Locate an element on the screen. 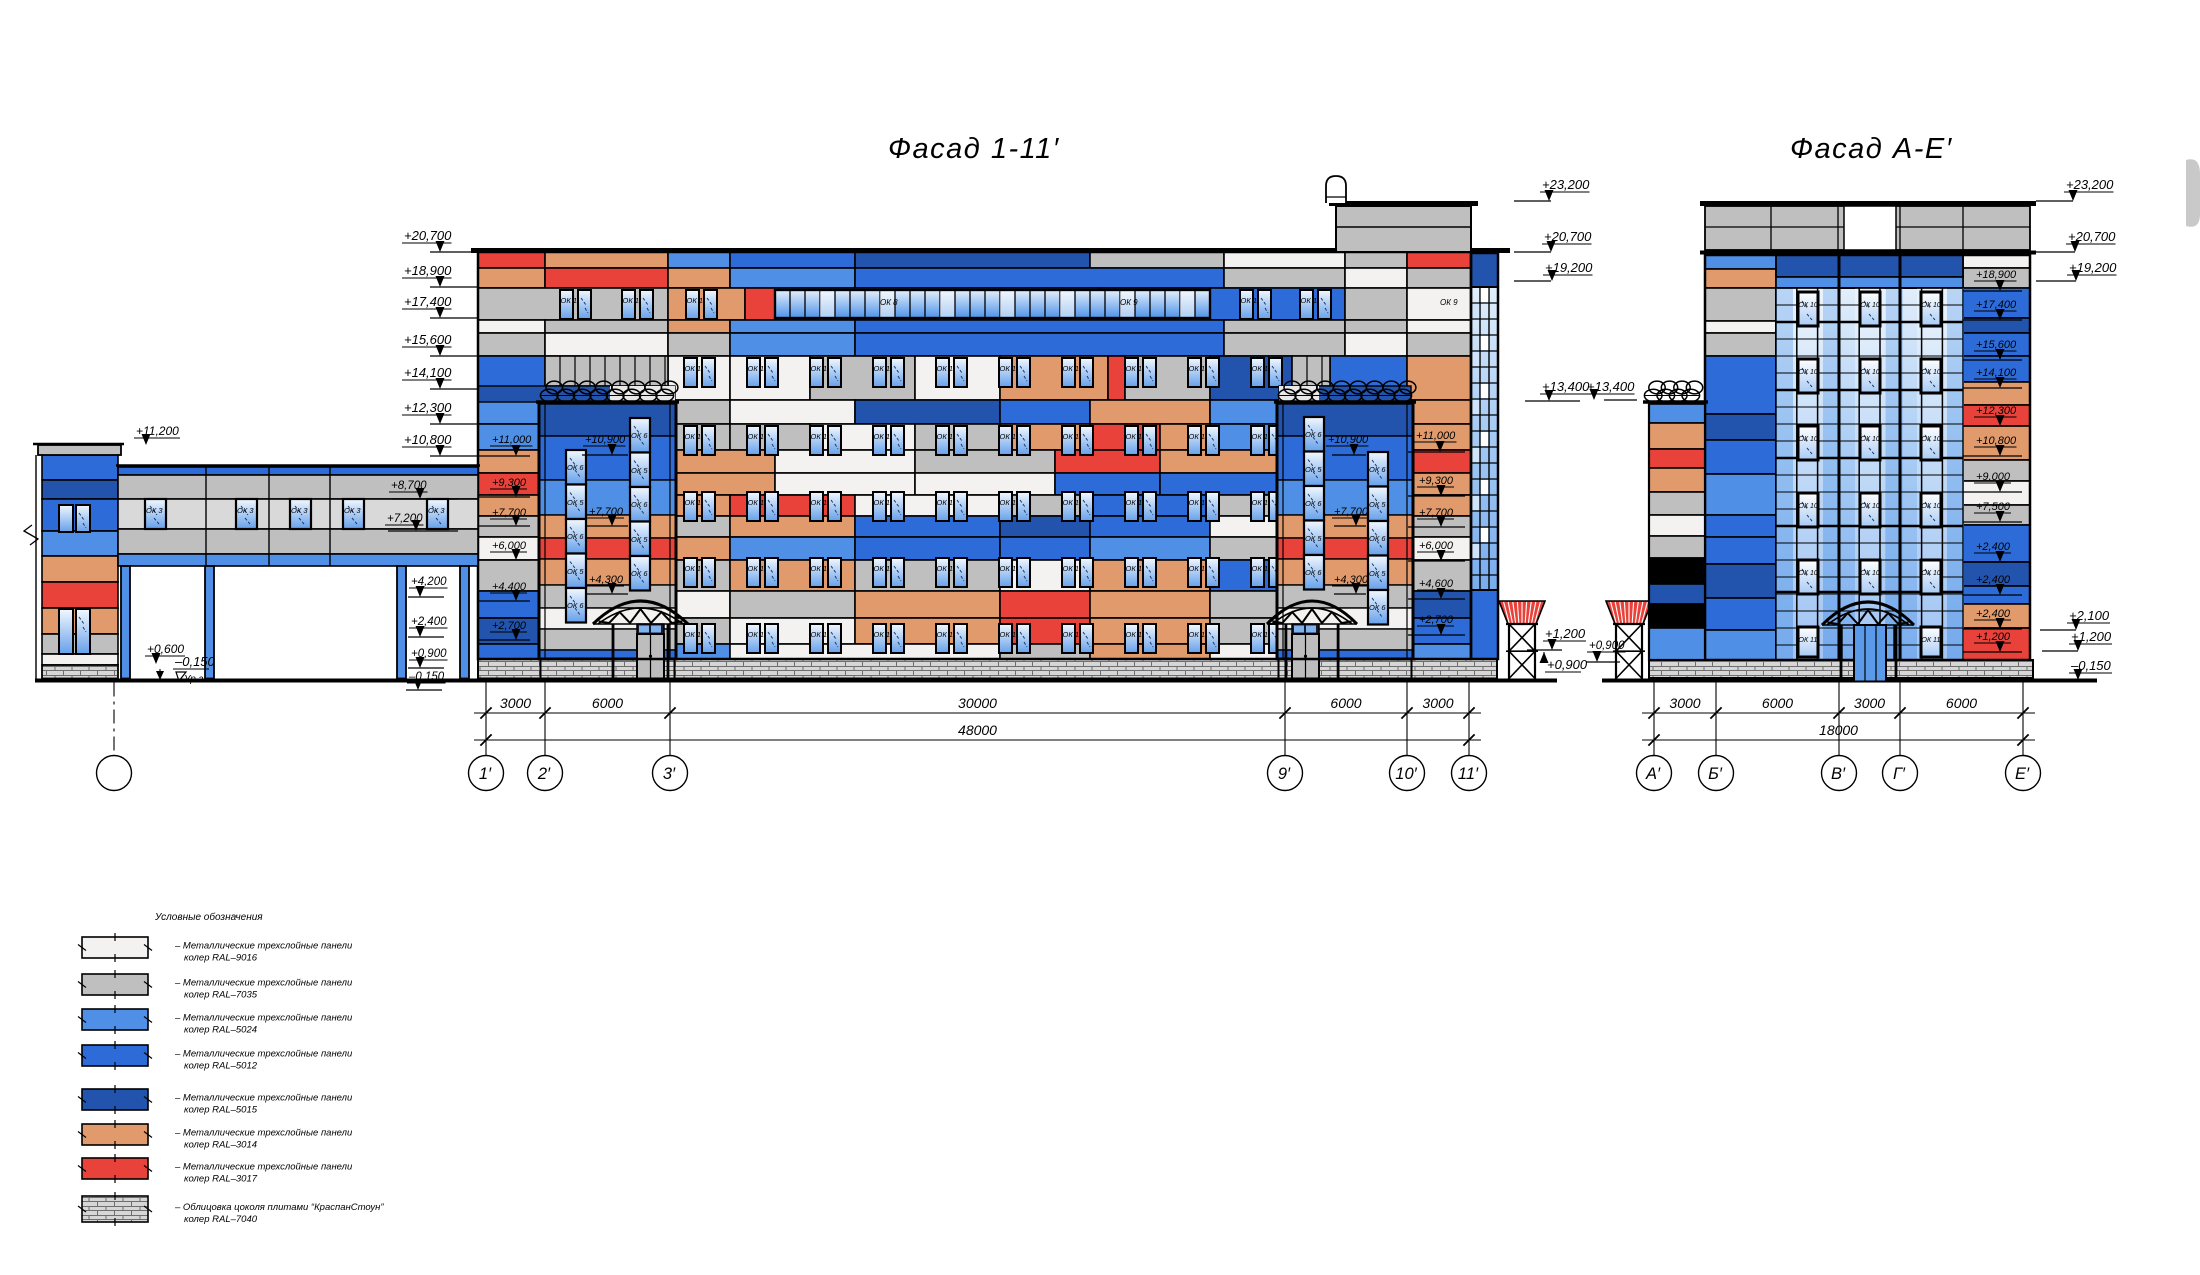  svg-text: 30000 is located at coordinates (977, 703).